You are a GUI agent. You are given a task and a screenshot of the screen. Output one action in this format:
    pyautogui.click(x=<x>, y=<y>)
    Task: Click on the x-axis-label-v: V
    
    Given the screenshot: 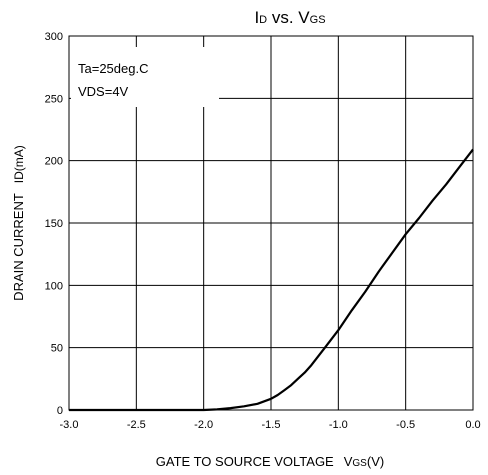 What is the action you would take?
    pyautogui.click(x=348, y=461)
    